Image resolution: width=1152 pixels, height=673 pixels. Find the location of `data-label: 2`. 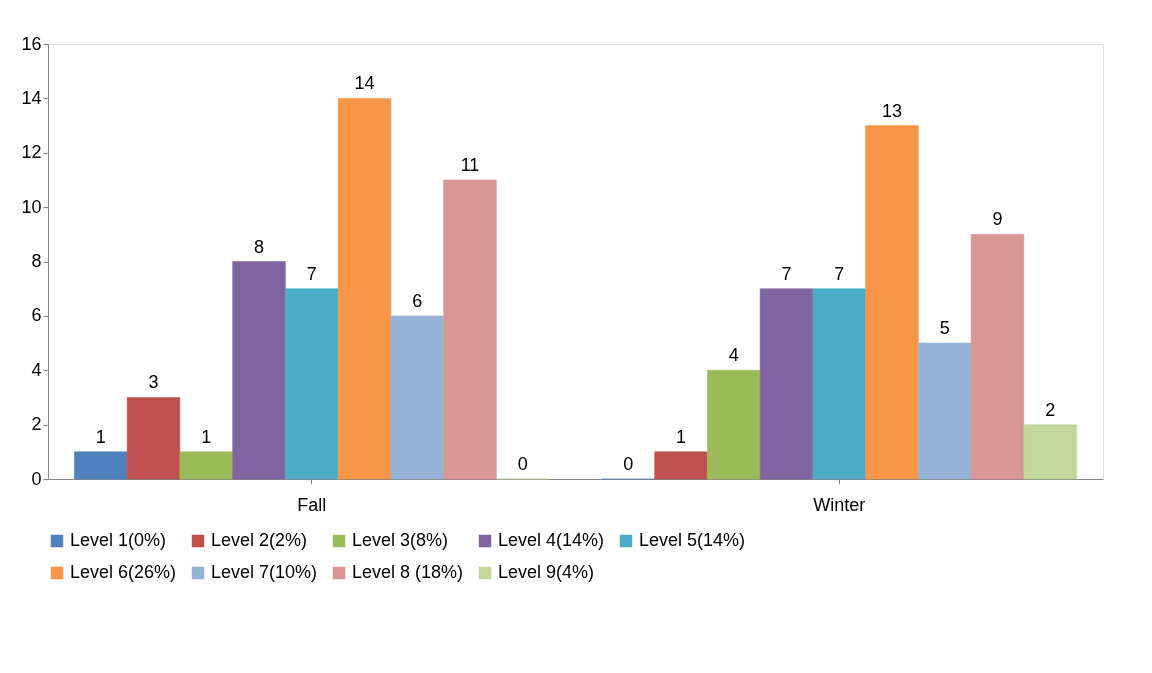

data-label: 2 is located at coordinates (1050, 409).